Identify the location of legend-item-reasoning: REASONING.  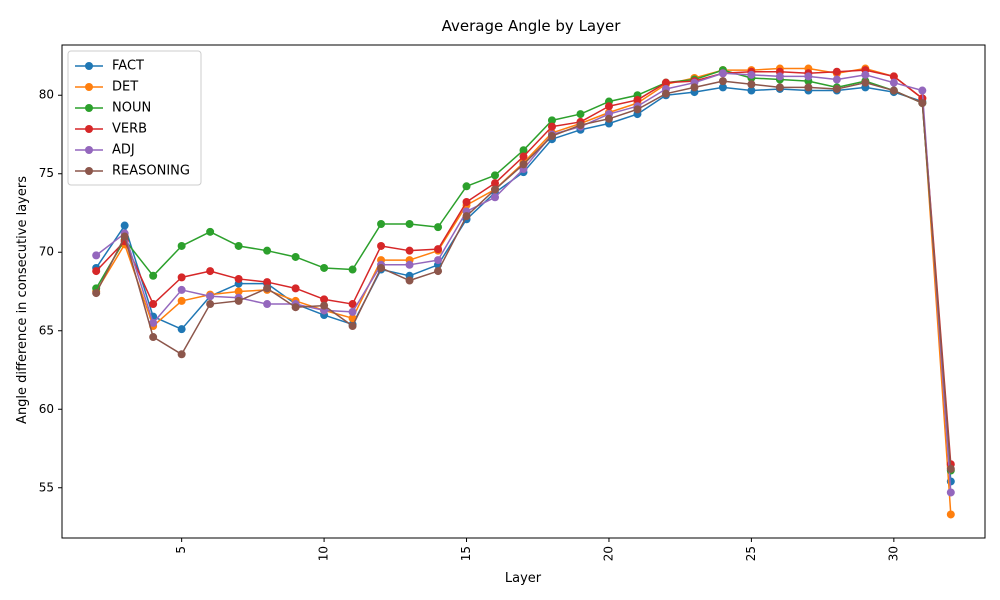
(132, 171).